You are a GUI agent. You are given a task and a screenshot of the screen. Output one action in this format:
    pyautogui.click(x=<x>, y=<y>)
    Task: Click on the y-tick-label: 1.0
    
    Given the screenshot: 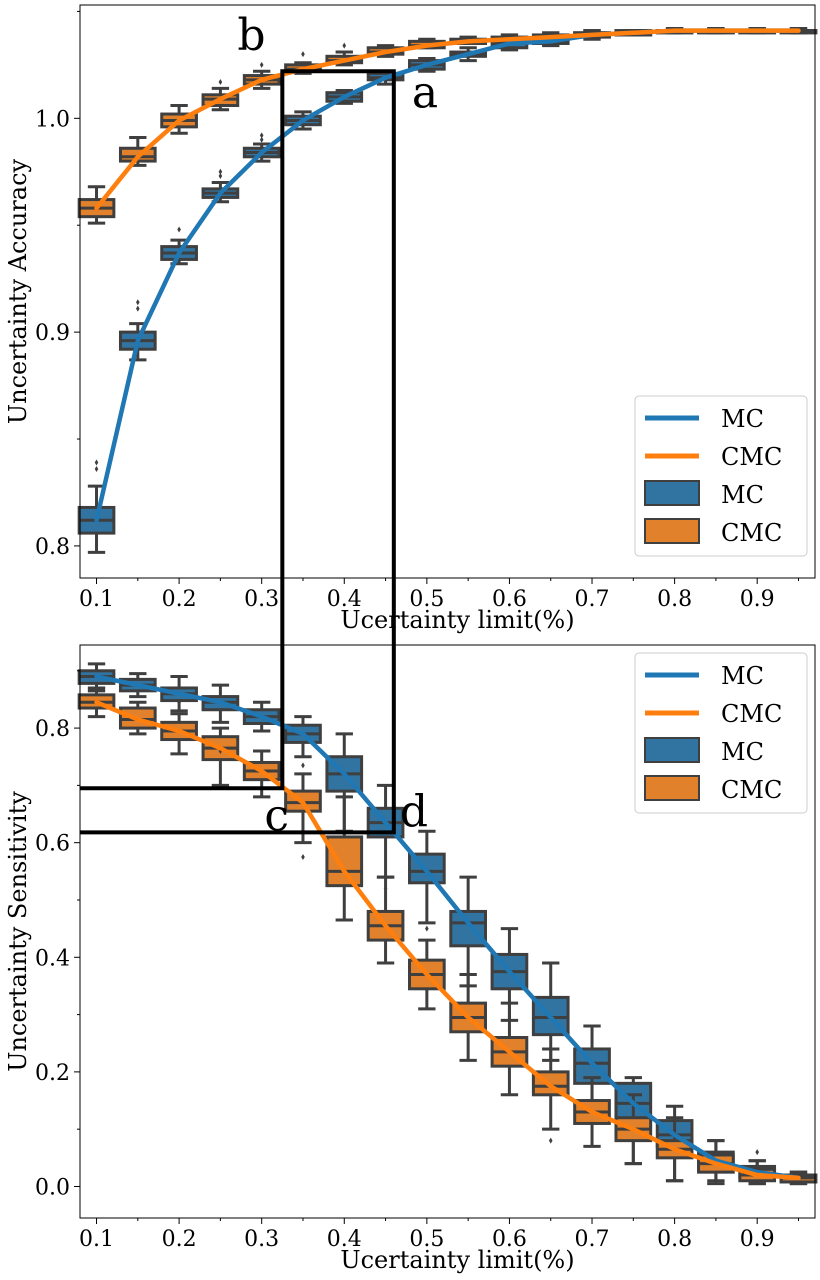 What is the action you would take?
    pyautogui.click(x=52, y=119)
    